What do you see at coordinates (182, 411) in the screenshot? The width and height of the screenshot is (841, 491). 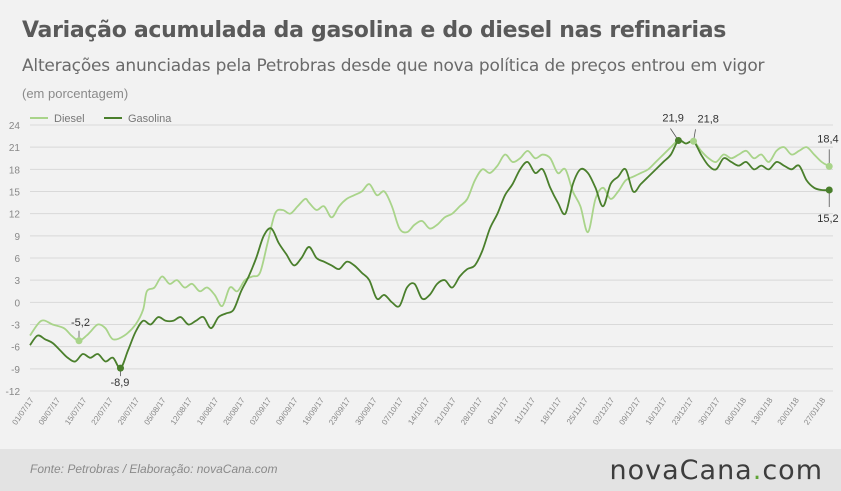 I see `x-tick-label: 12/08/17` at bounding box center [182, 411].